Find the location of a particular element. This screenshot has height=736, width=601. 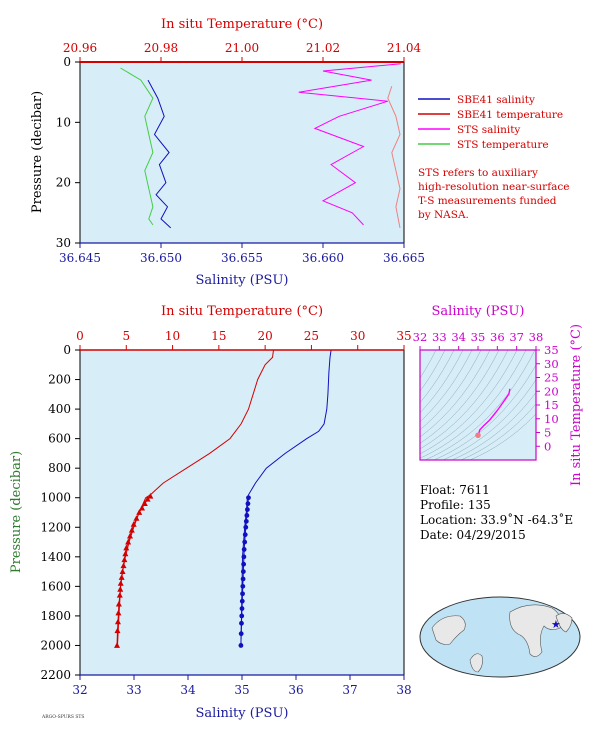

ts-right-tick-label: 25 is located at coordinates (551, 378).